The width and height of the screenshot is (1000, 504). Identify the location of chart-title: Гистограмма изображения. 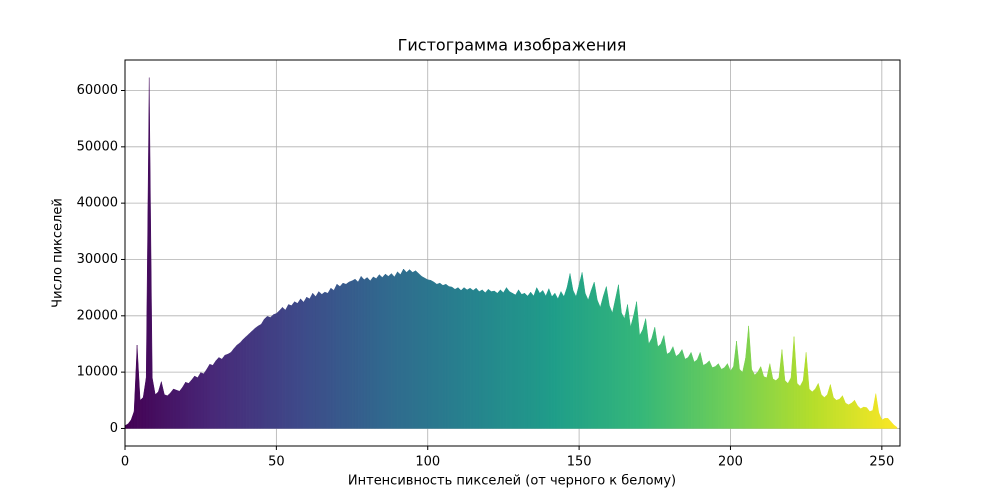
(512, 45).